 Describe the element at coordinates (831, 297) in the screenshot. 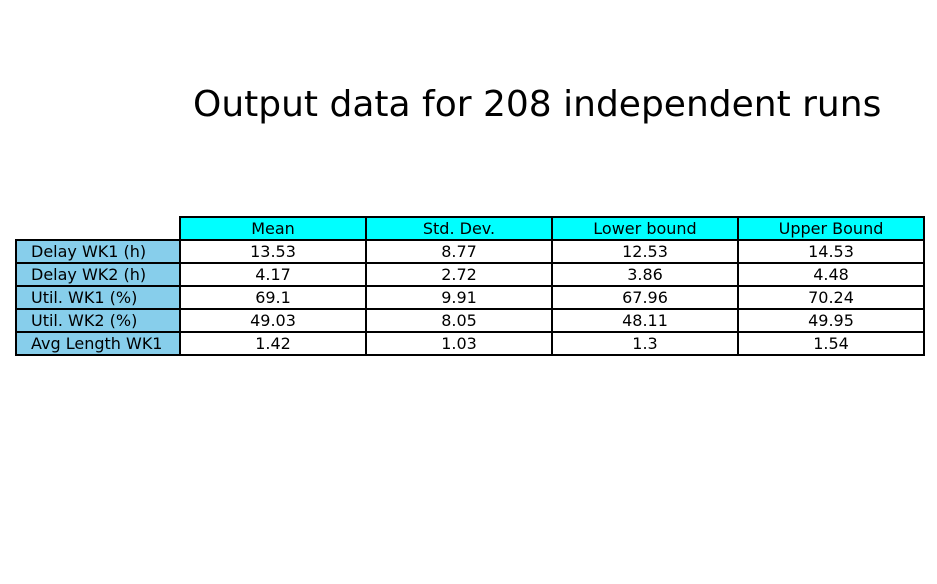

I see `table-cell: 70.24` at that location.